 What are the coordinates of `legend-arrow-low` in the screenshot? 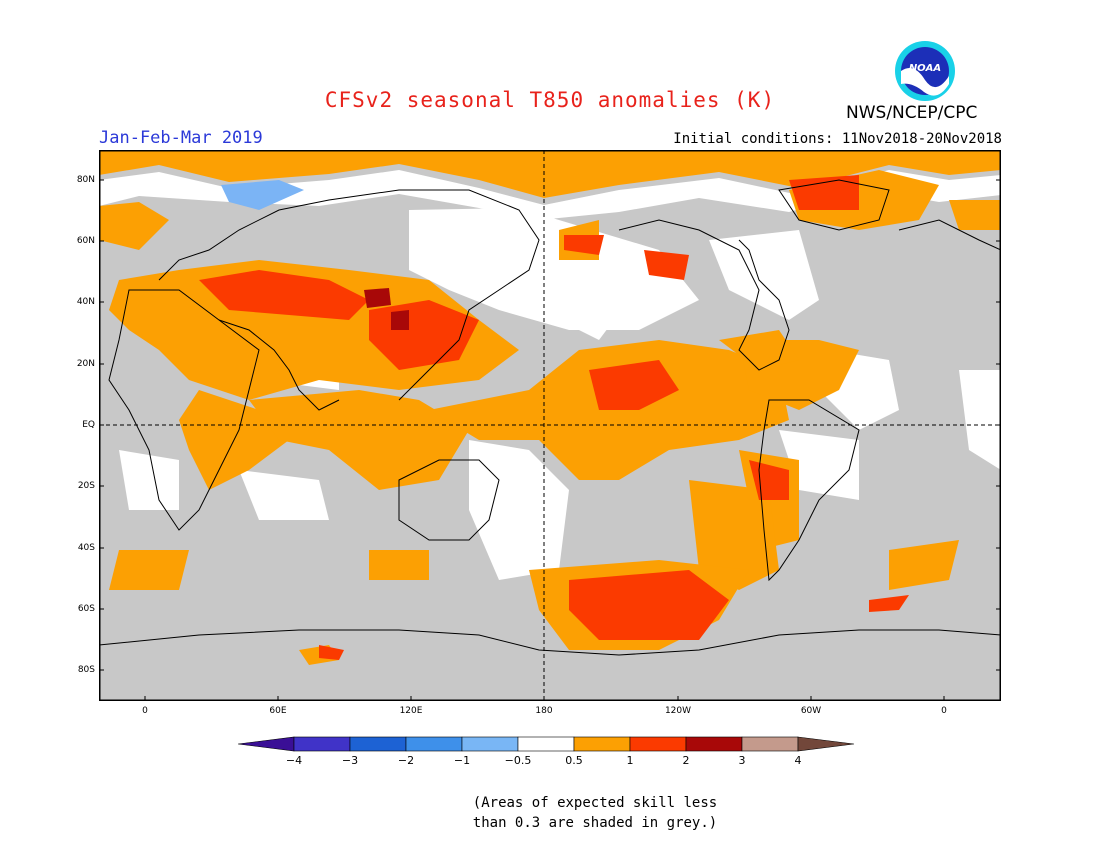 It's located at (266, 744).